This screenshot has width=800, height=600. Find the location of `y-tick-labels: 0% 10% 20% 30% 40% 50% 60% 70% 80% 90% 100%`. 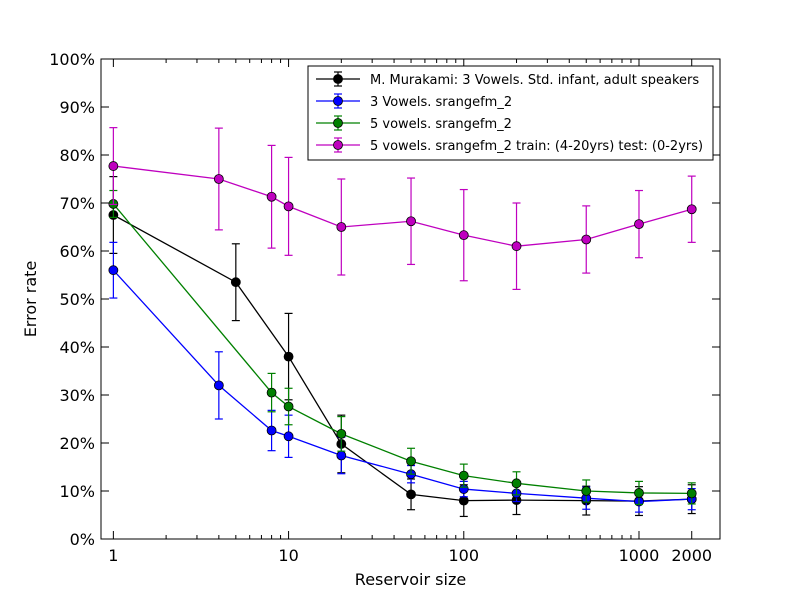

y-tick-labels: 0% 10% 20% 30% 40% 50% 60% 70% 80% 90% 100% is located at coordinates (72, 299).